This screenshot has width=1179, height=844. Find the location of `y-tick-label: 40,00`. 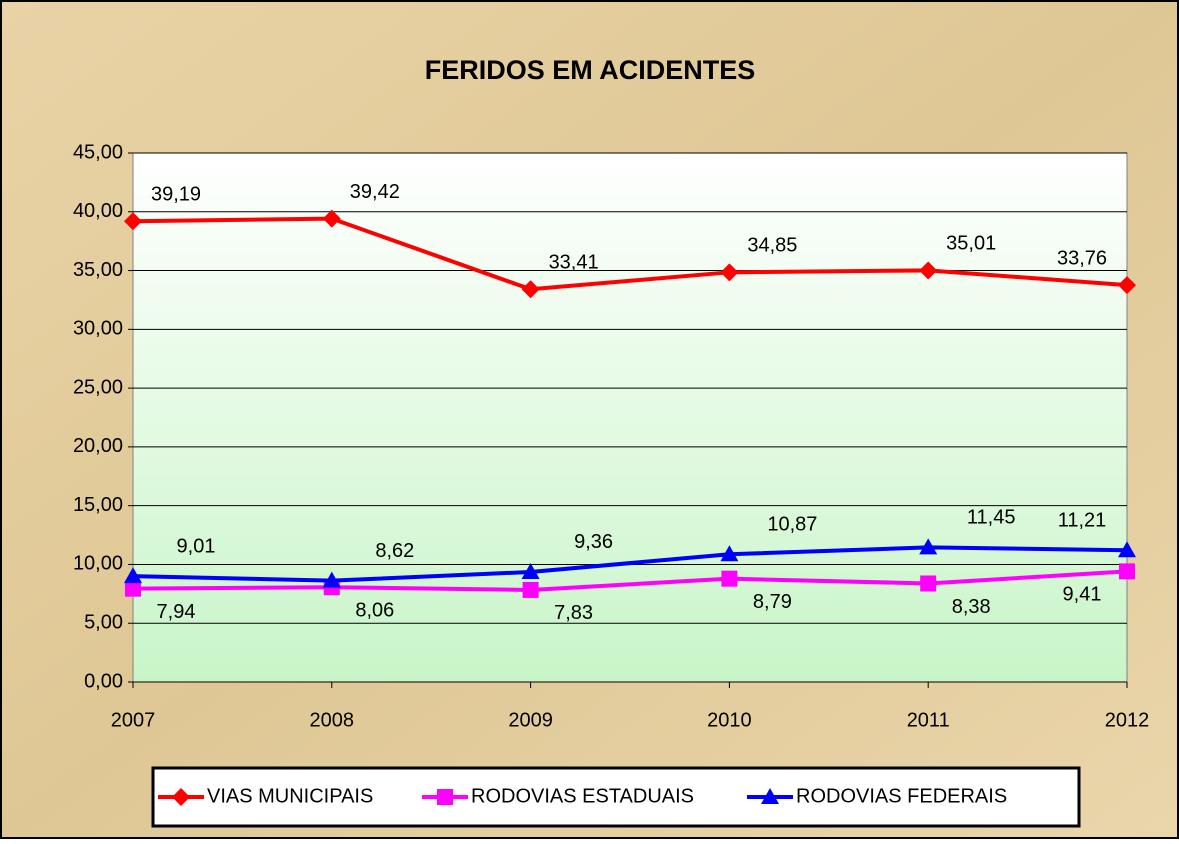

y-tick-label: 40,00 is located at coordinates (98, 211).